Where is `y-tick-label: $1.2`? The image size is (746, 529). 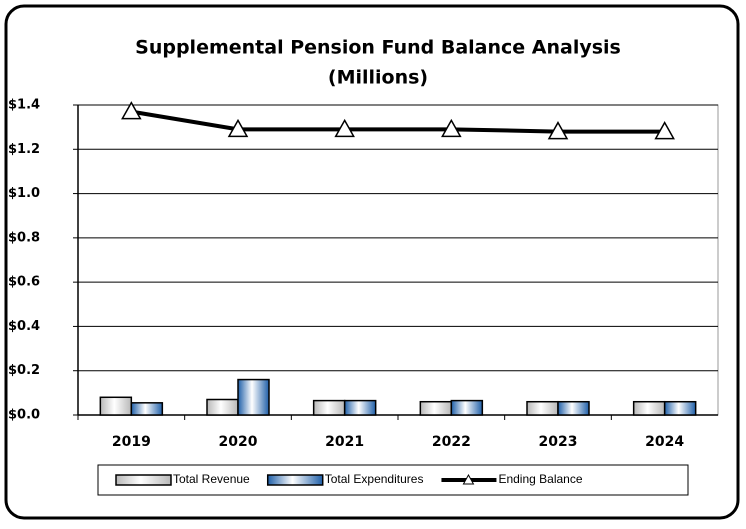
y-tick-label: $1.2 is located at coordinates (24, 149).